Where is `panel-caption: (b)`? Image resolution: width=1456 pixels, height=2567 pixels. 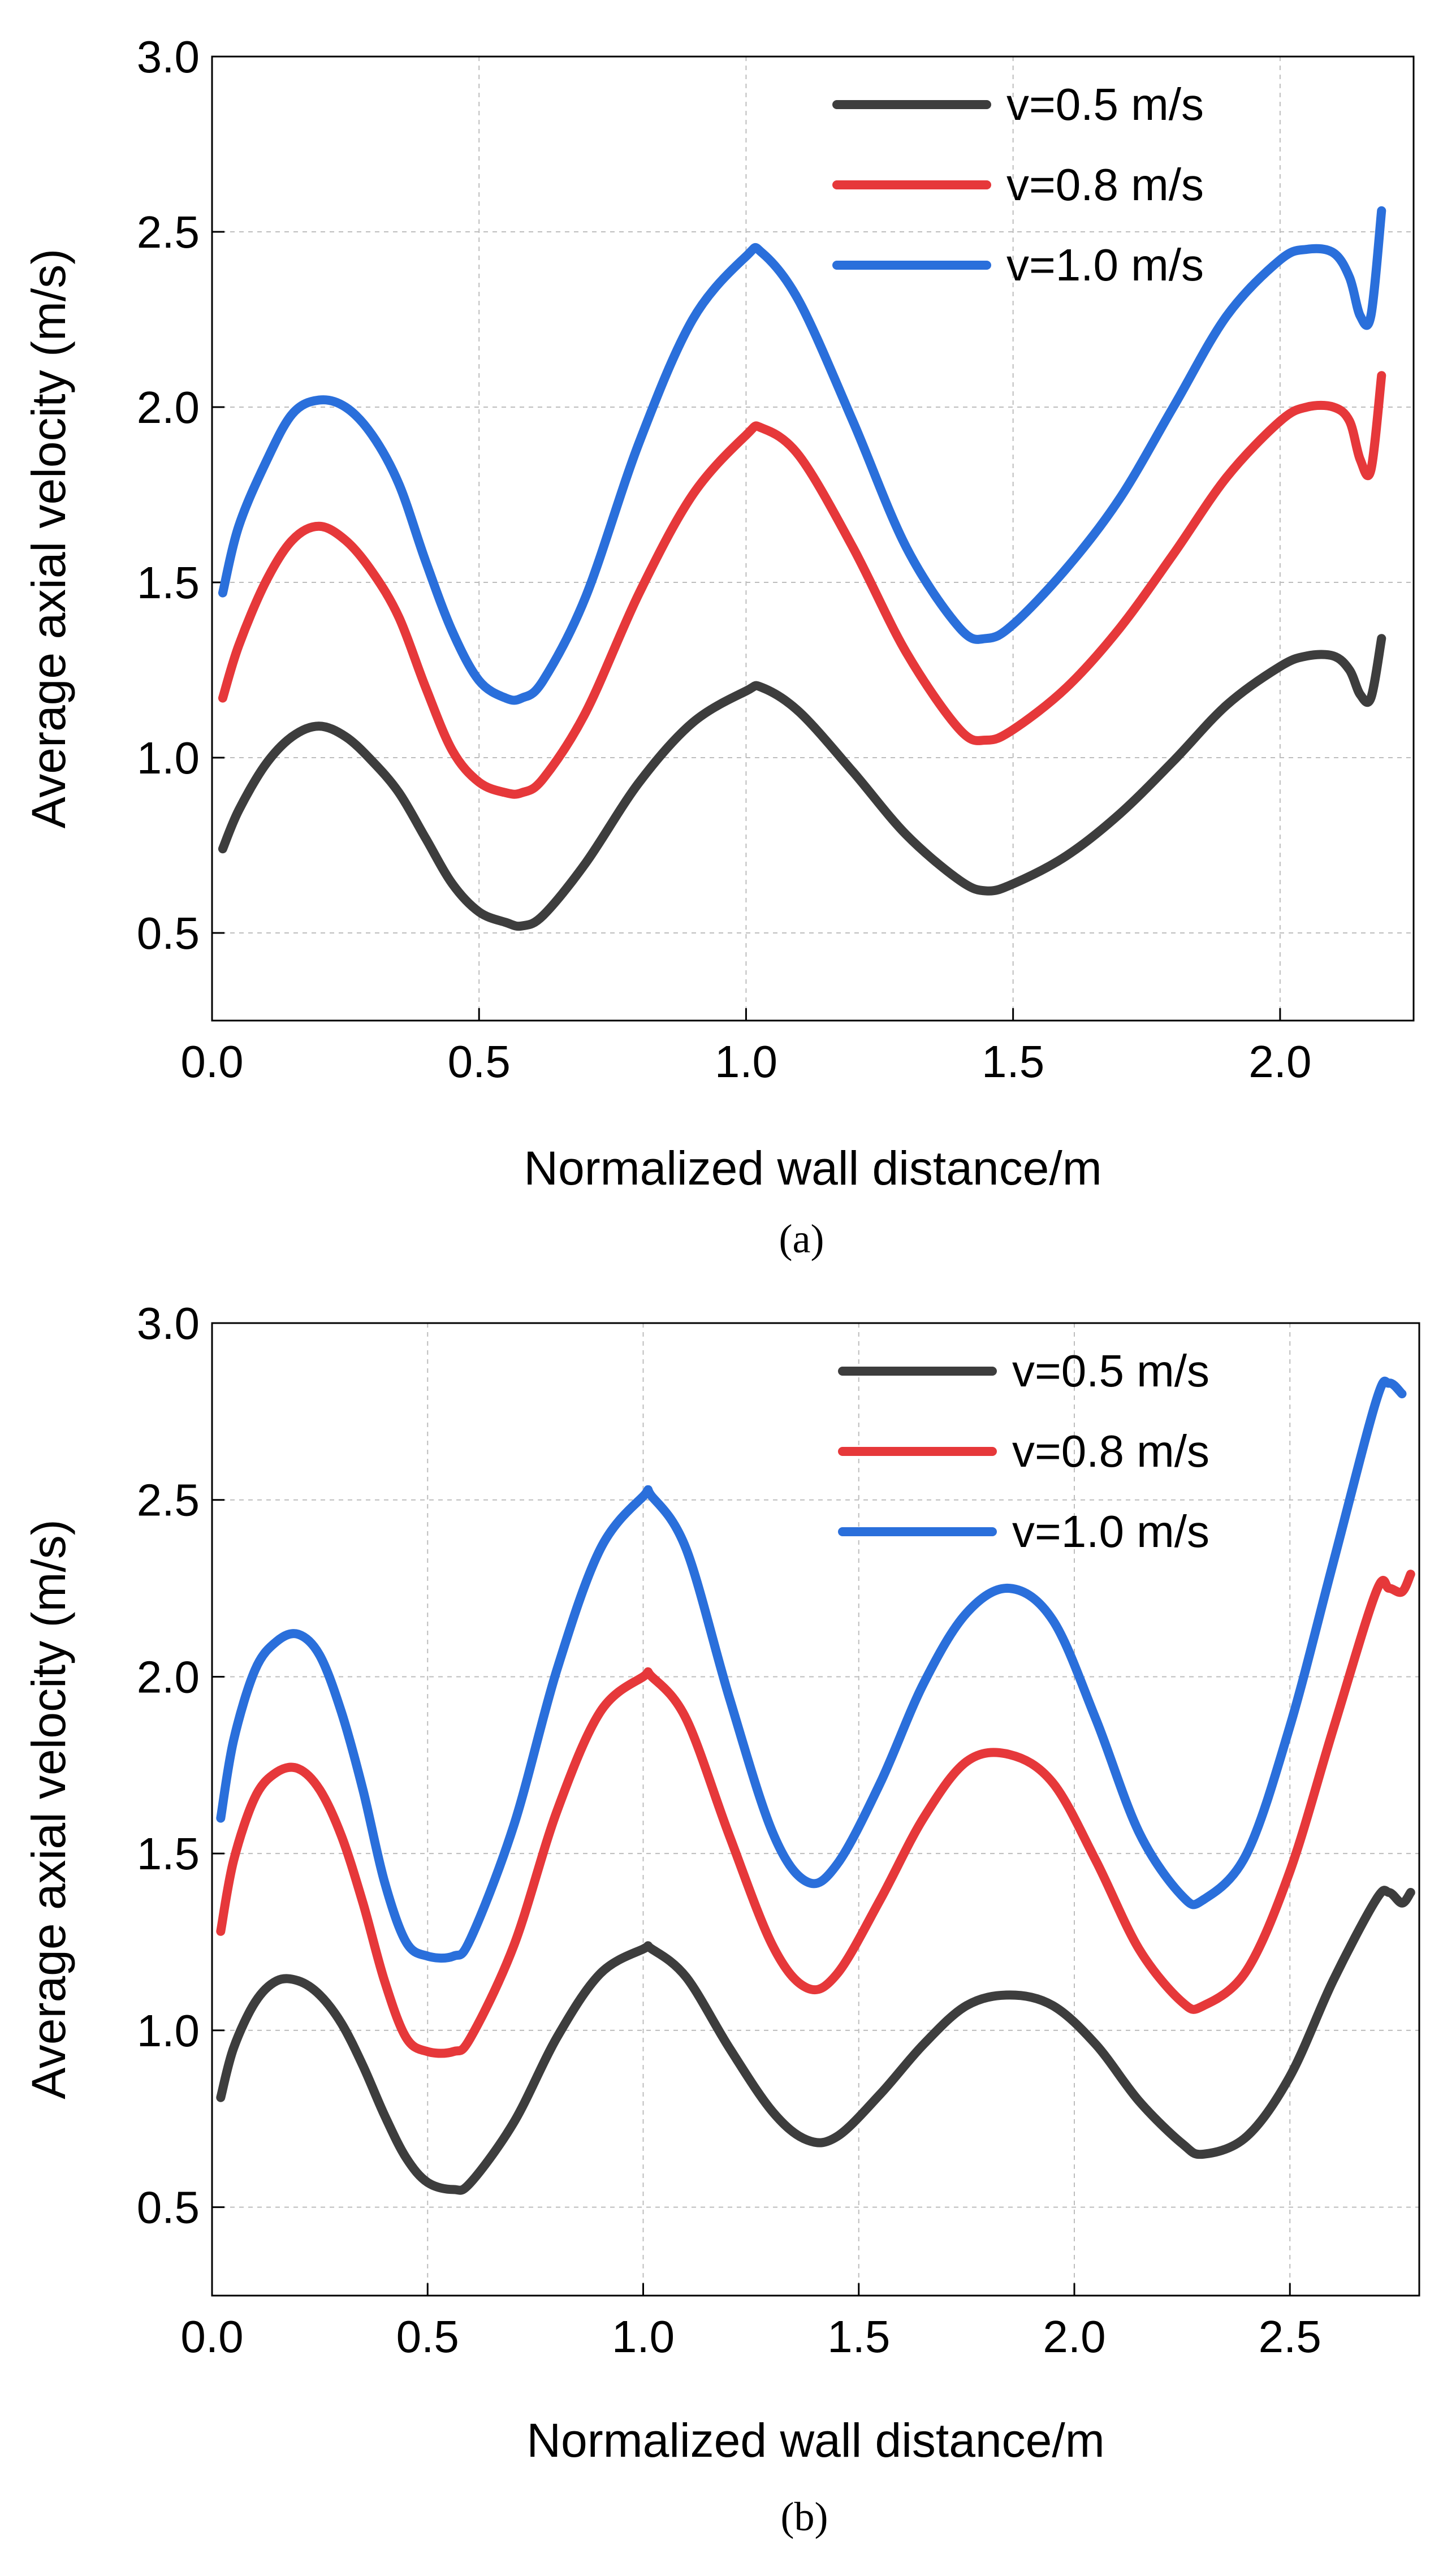 panel-caption: (b) is located at coordinates (804, 2517).